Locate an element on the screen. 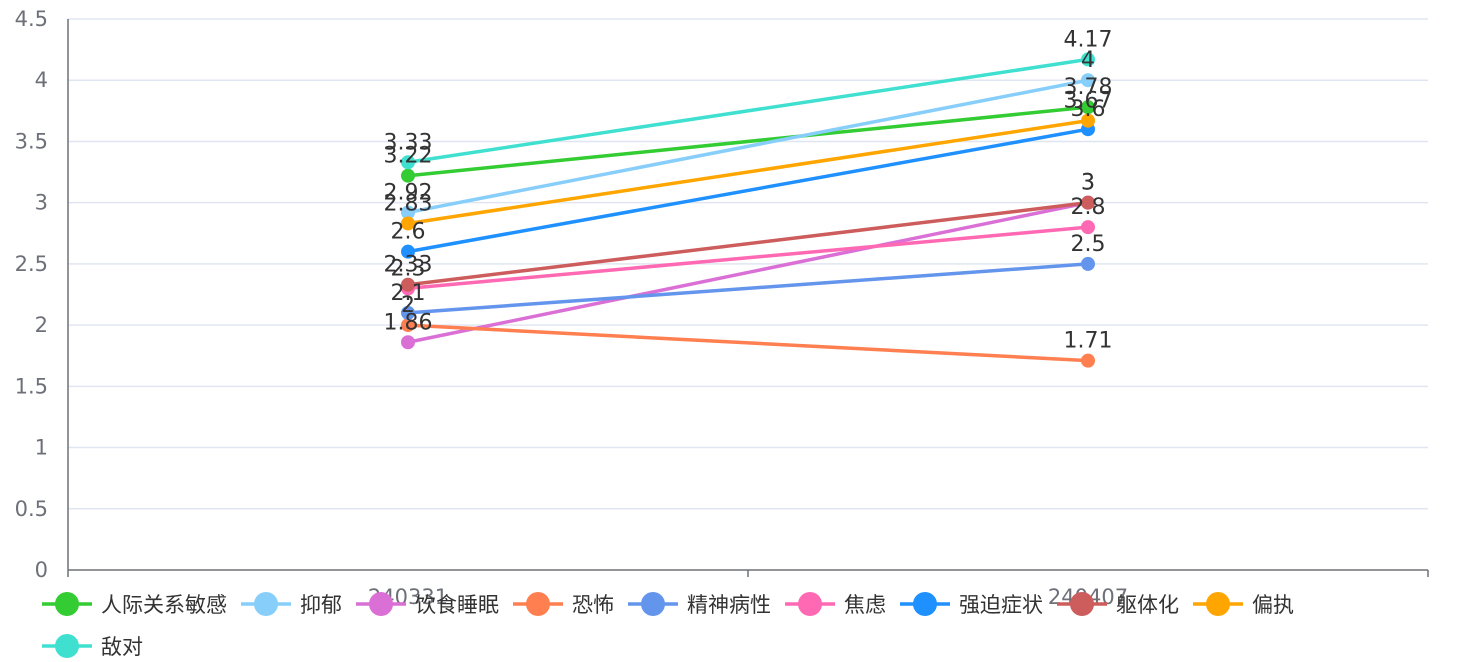  data-label: 4 is located at coordinates (1088, 60).